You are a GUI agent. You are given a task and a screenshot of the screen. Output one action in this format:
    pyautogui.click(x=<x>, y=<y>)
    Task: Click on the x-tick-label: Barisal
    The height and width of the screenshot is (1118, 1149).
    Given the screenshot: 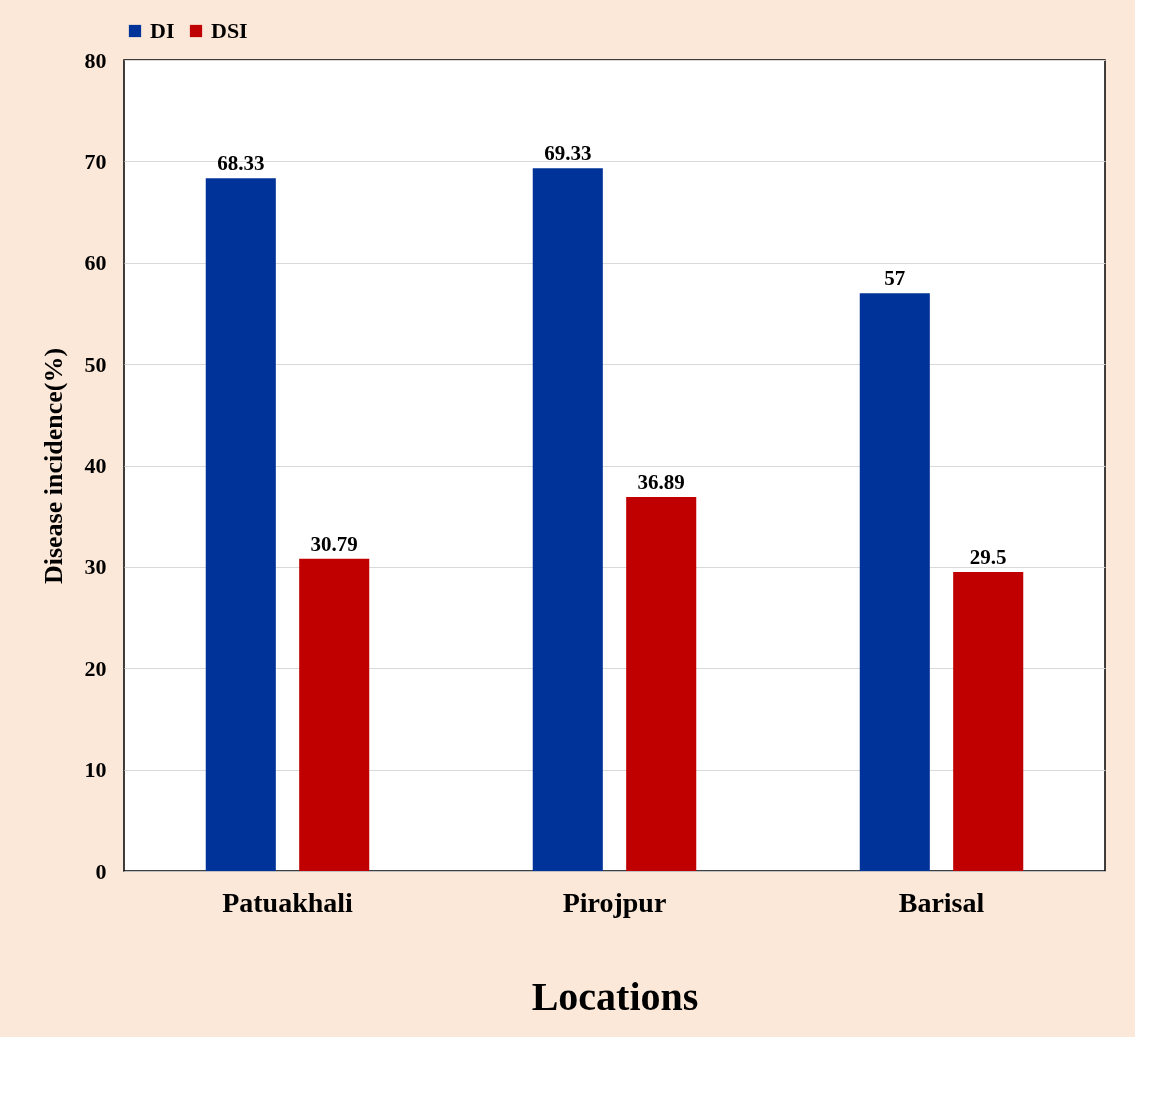 What is the action you would take?
    pyautogui.click(x=941, y=902)
    